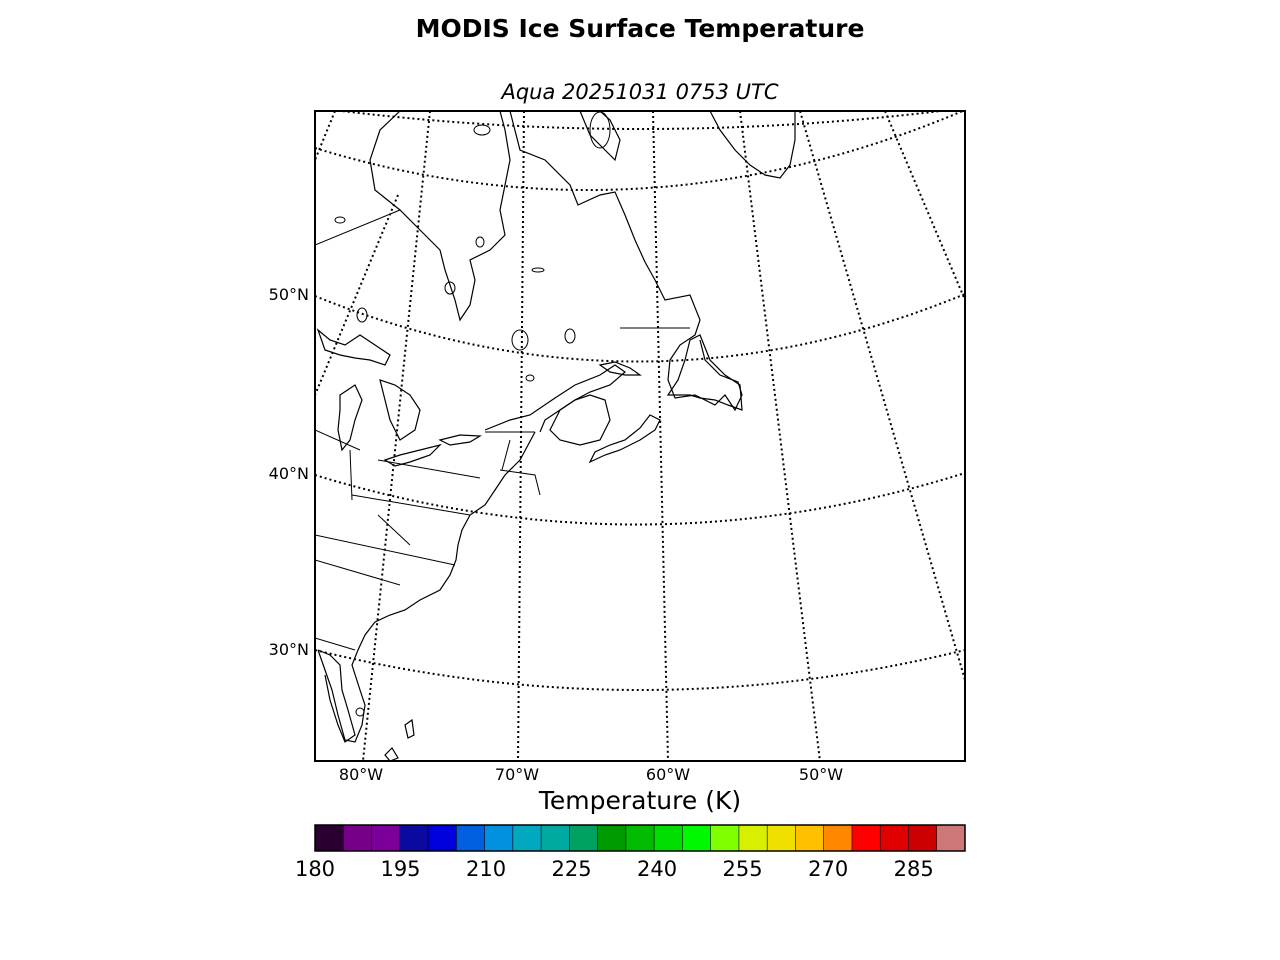 The width and height of the screenshot is (1280, 960). What do you see at coordinates (640, 151) in the screenshot?
I see `parallel-60n` at bounding box center [640, 151].